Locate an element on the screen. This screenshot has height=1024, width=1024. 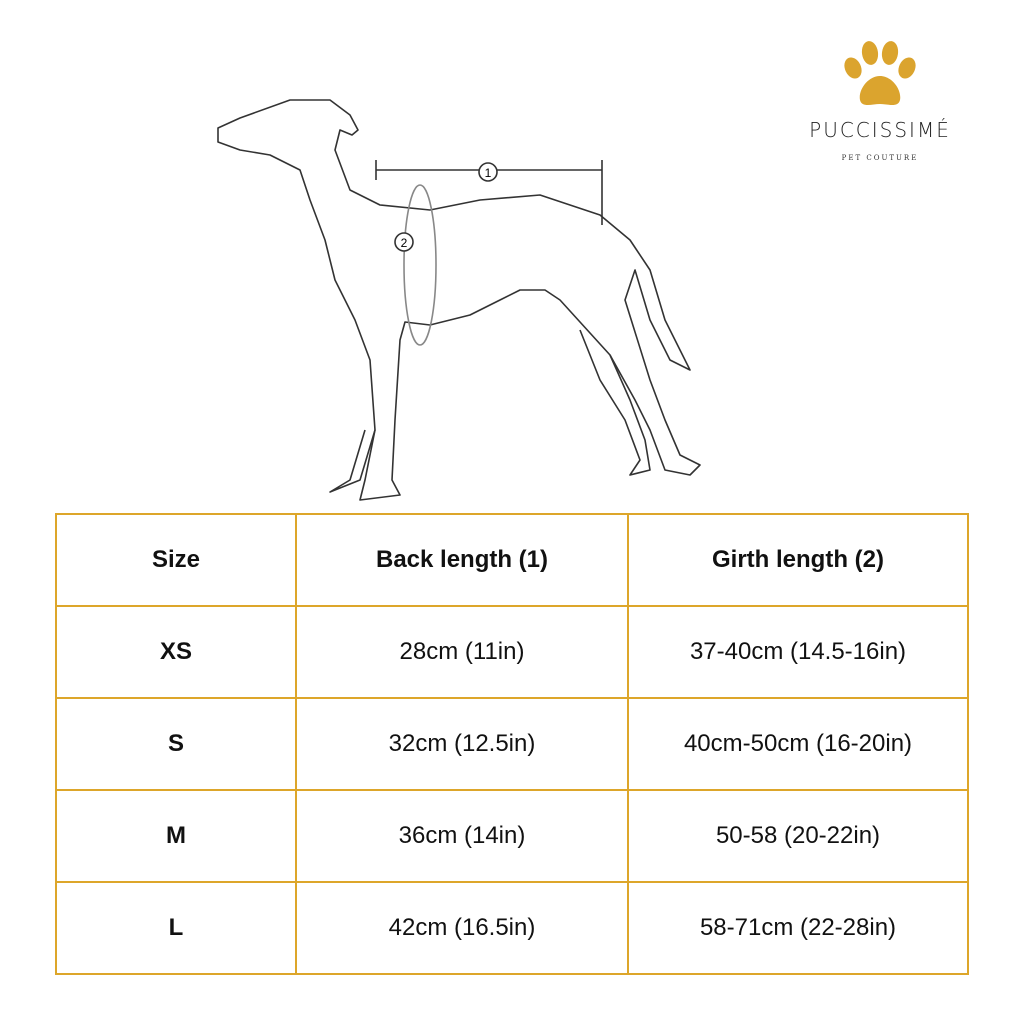
girth-length-cell: 37-40cm (14.5-16in) is located at coordinates (798, 652).